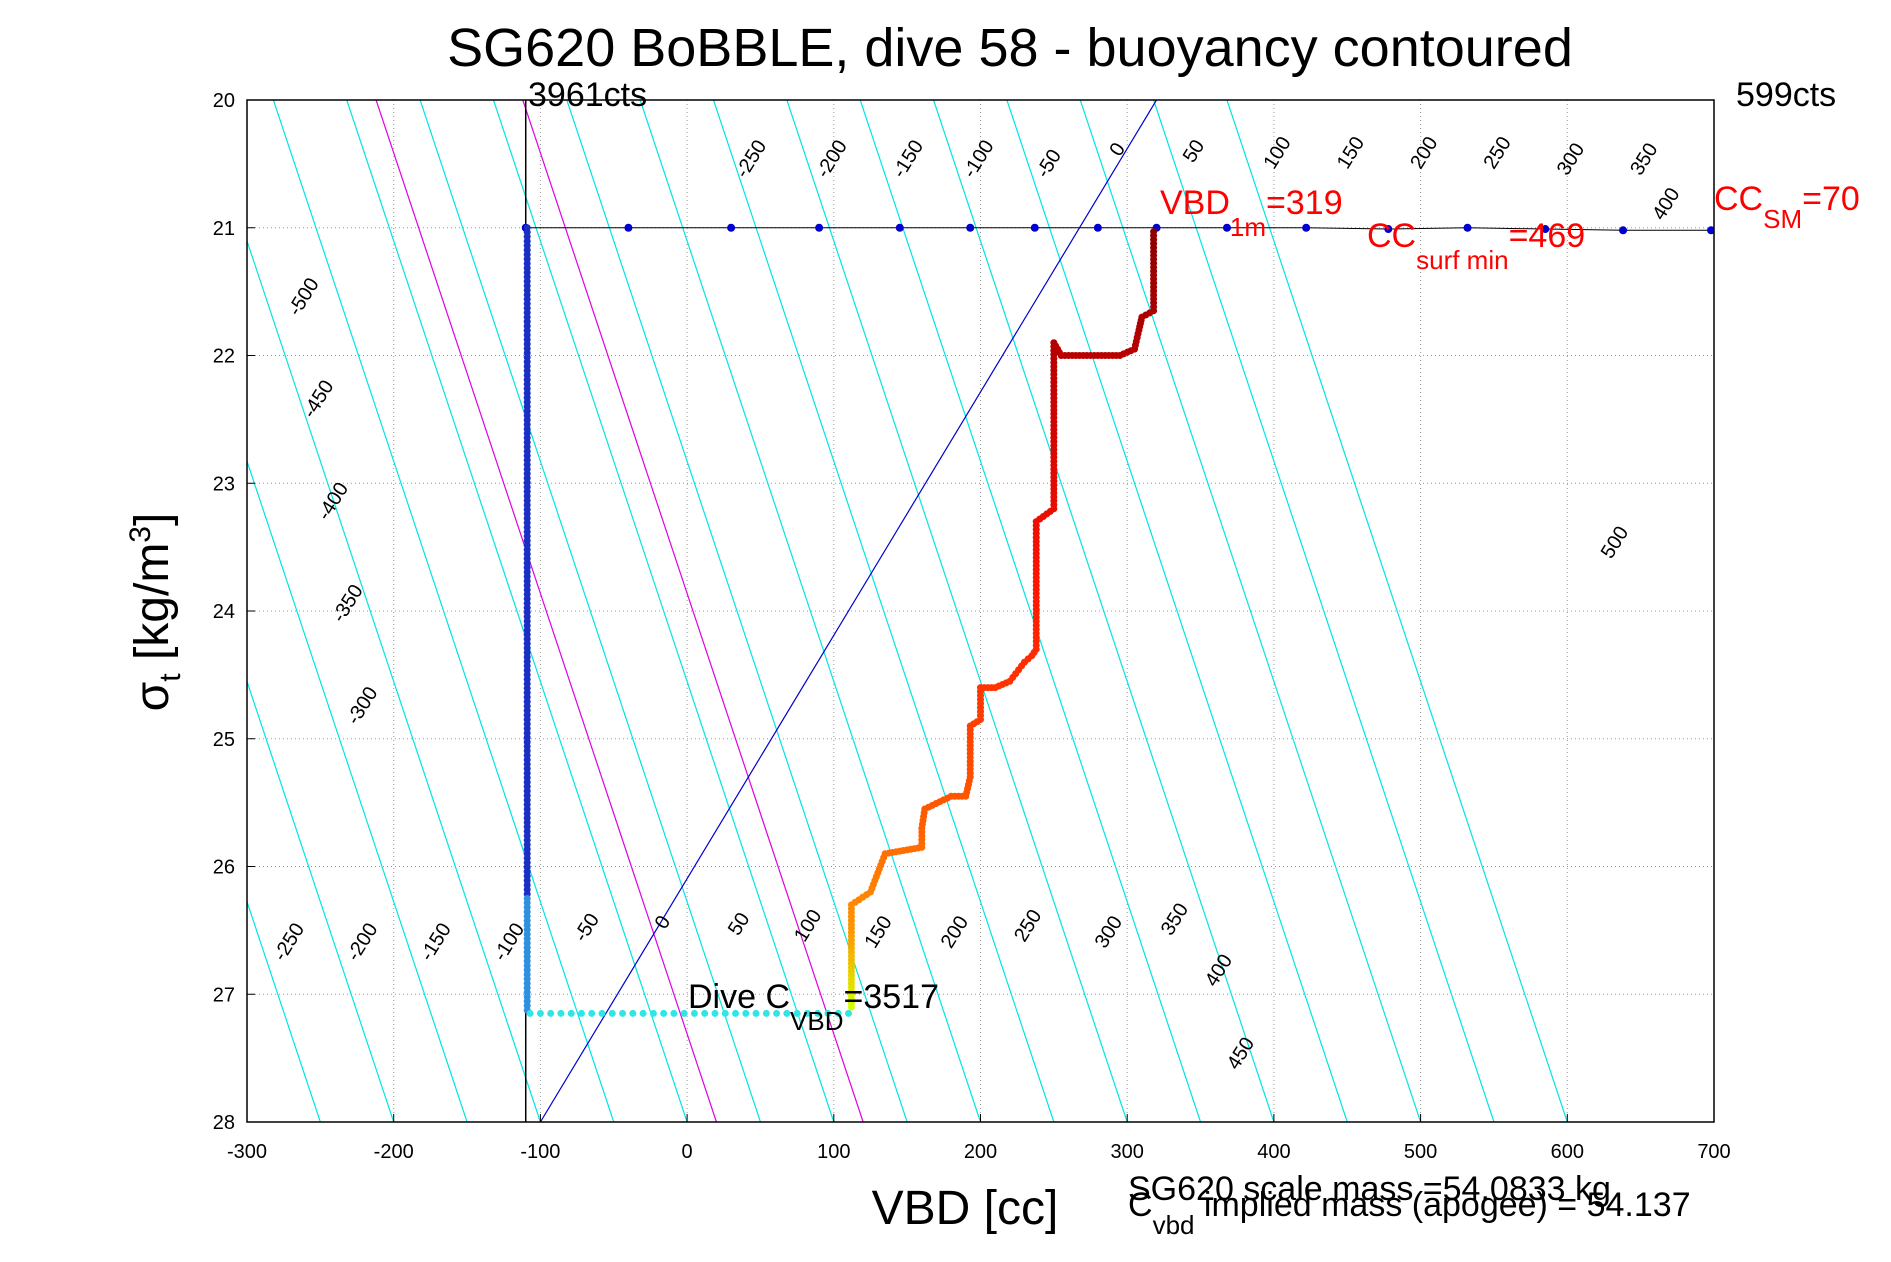  What do you see at coordinates (224, 484) in the screenshot?
I see `y-tick-label: 23` at bounding box center [224, 484].